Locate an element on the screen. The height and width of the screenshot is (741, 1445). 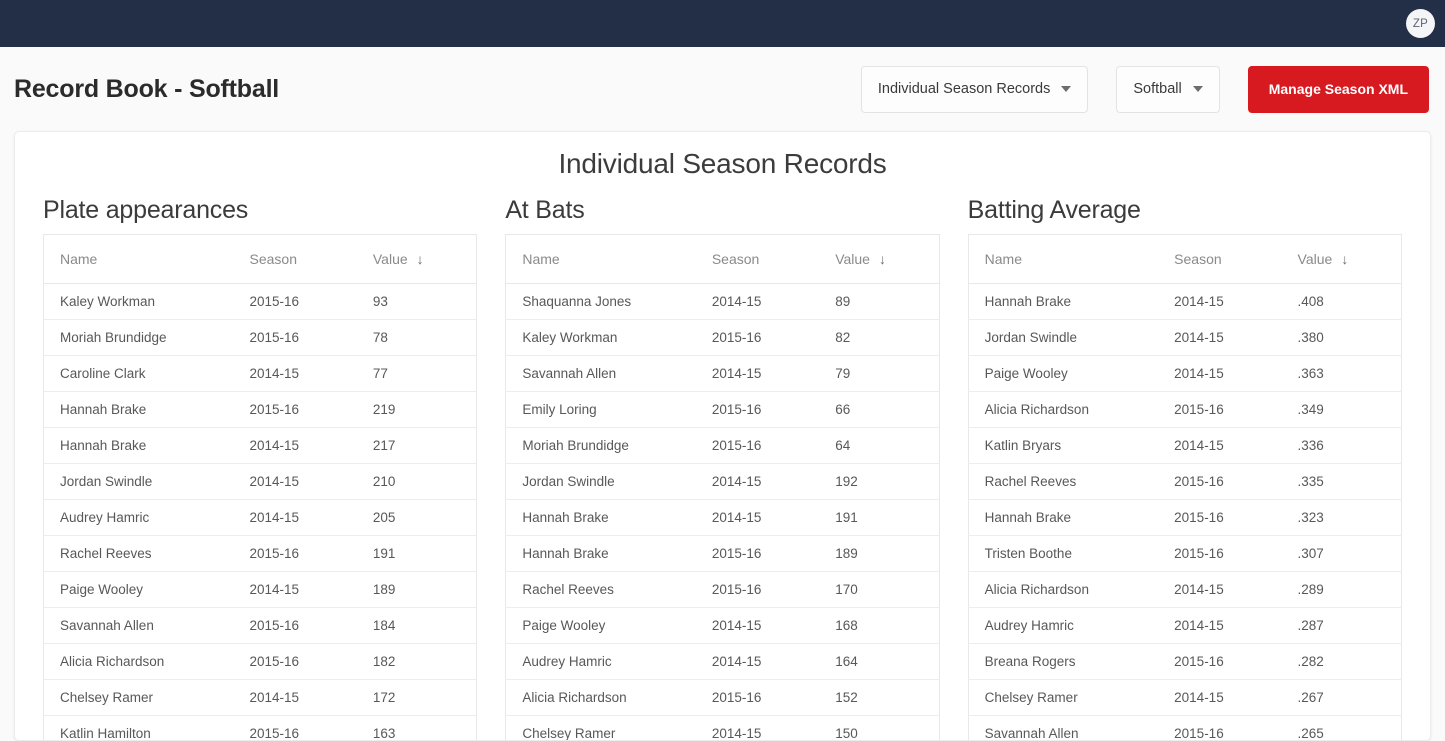
record-value: 77 is located at coordinates (417, 374).